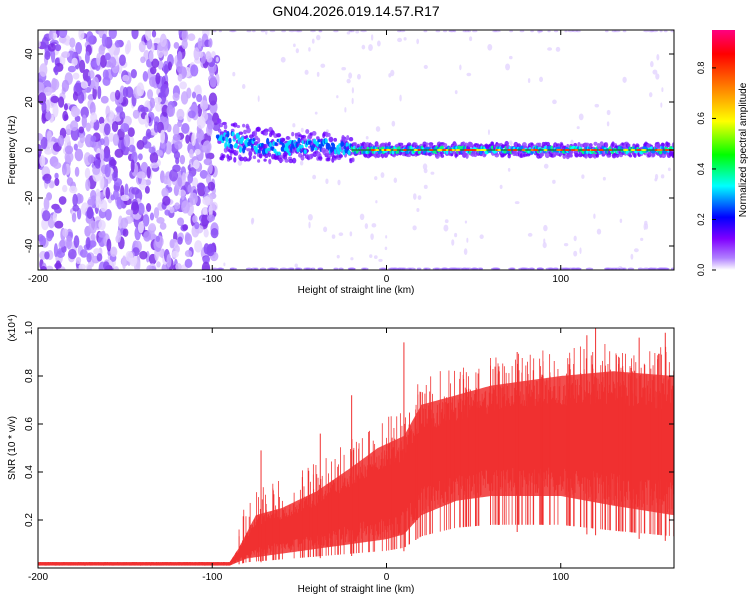  Describe the element at coordinates (29, 150) in the screenshot. I see `y-tick-label: 0` at that location.